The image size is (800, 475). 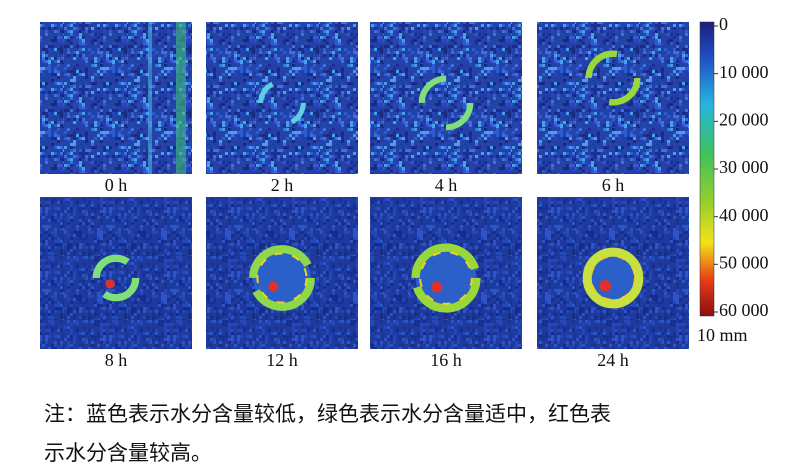 What do you see at coordinates (744, 215) in the screenshot?
I see `colorbar-tick-label: 40 000` at bounding box center [744, 215].